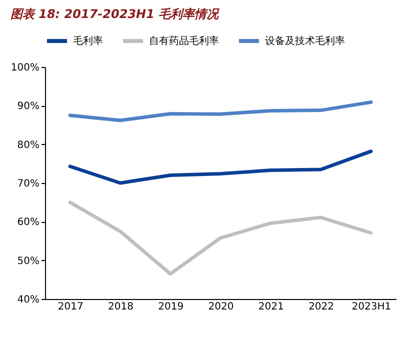 This screenshot has width=416, height=341. Describe the element at coordinates (28, 261) in the screenshot. I see `y-tick-label: 50%` at that location.